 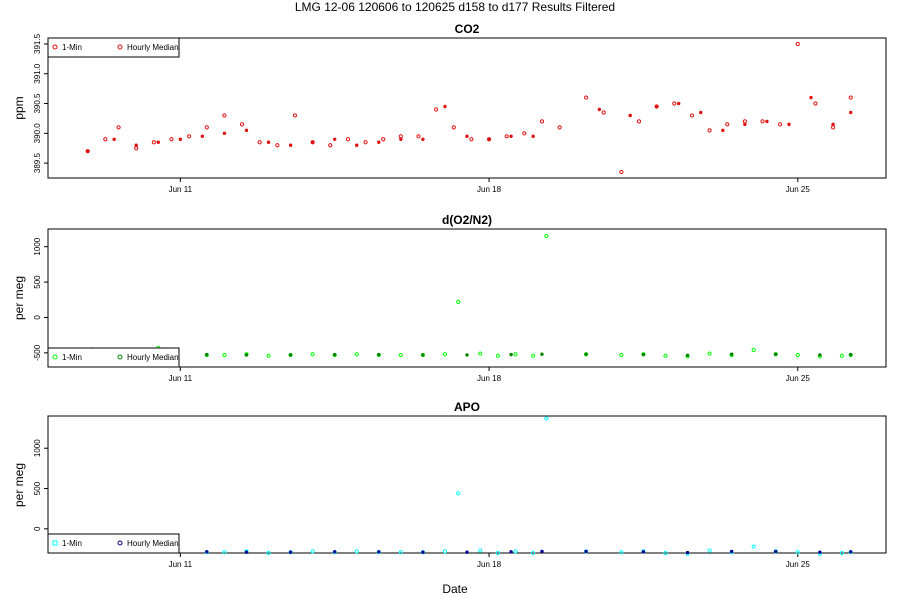 I want to click on apo-legend-box, so click(x=113, y=543).